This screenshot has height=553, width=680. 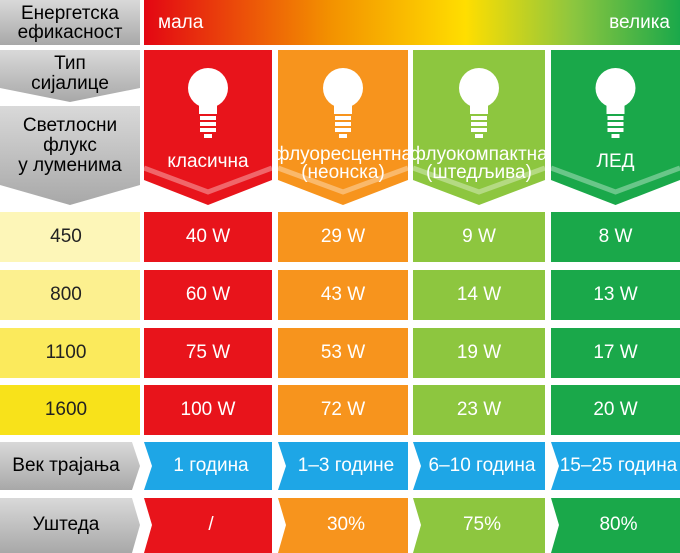 I want to click on watt-value: 23 W, so click(x=479, y=409).